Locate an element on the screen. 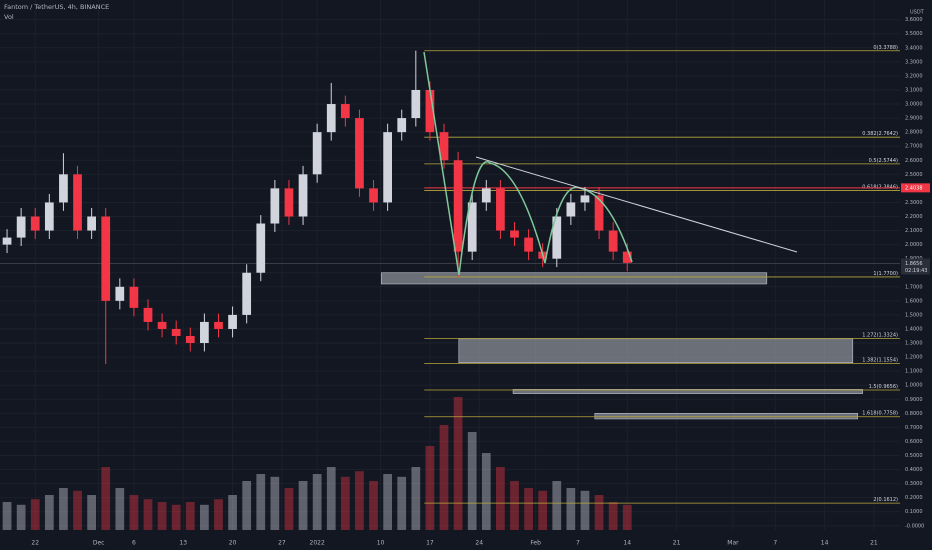 The image size is (932, 550). y-tick-label: 2.2000 is located at coordinates (914, 217).